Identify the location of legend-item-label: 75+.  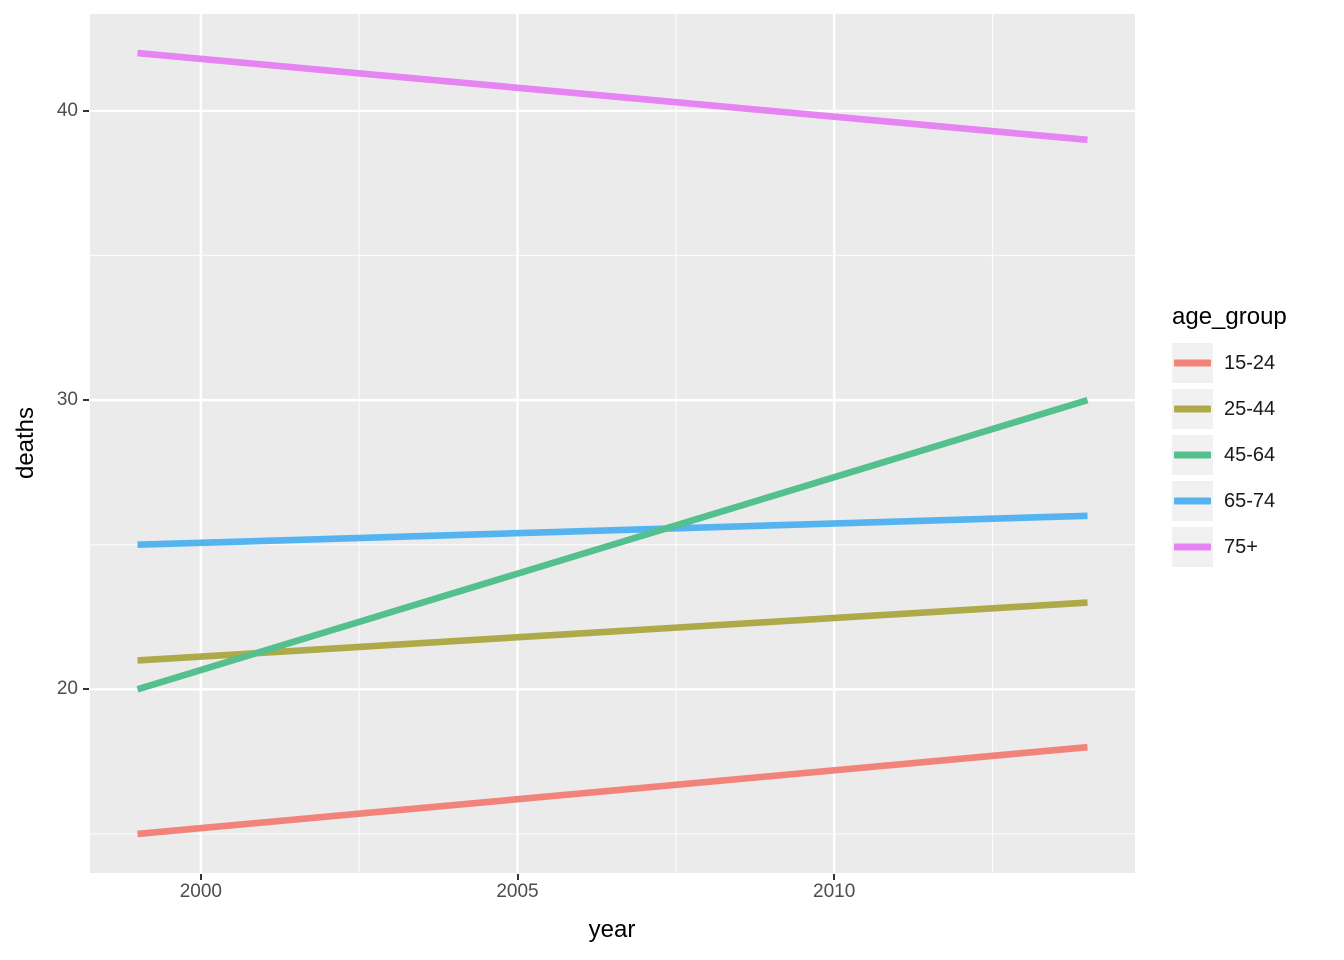
(1241, 546).